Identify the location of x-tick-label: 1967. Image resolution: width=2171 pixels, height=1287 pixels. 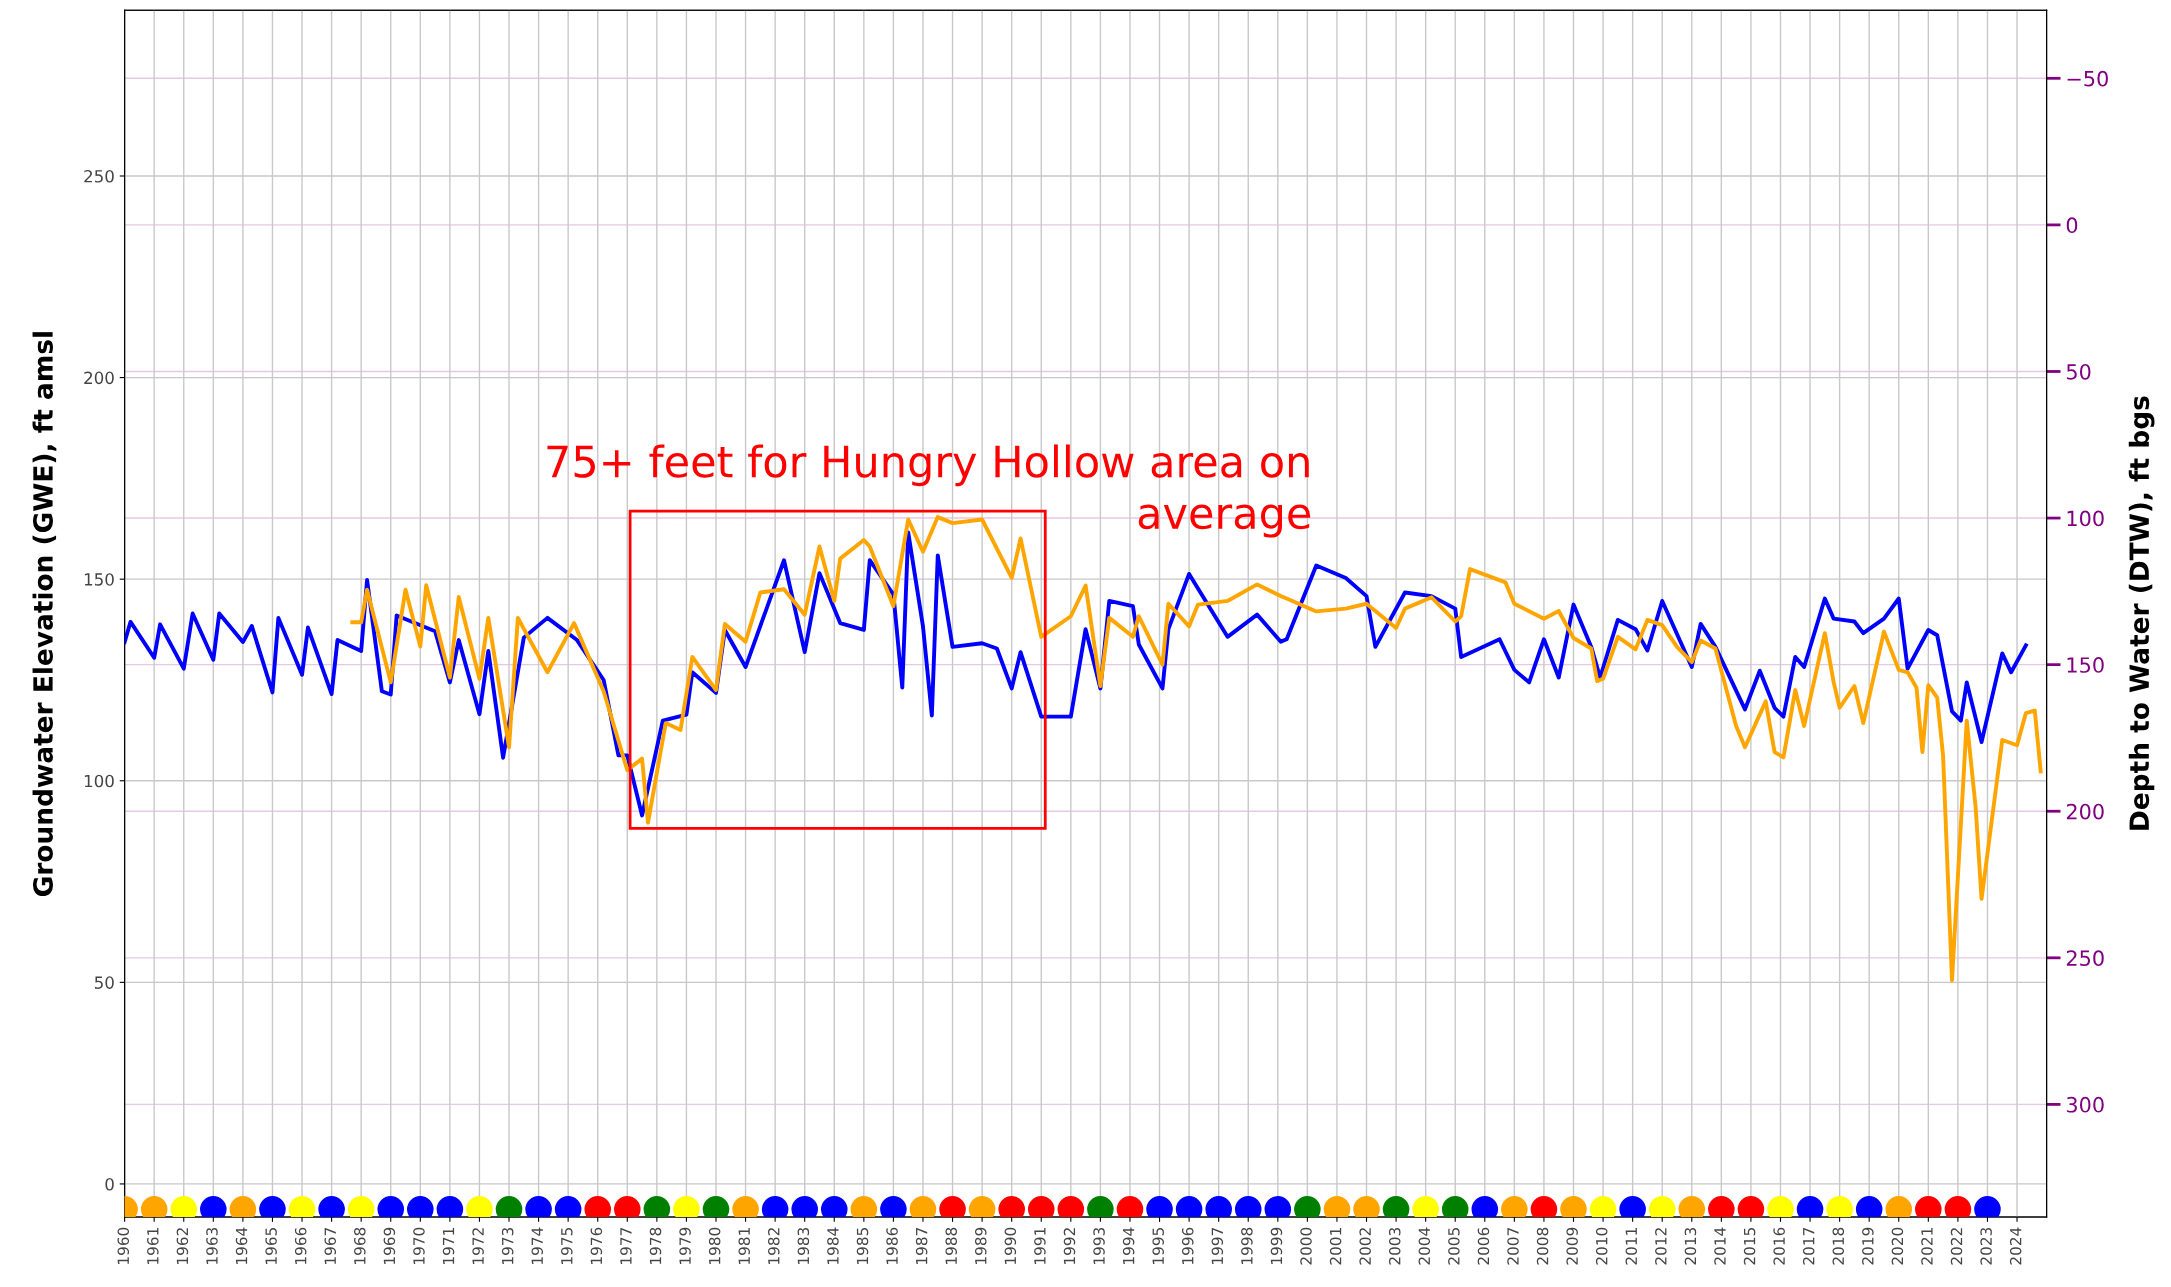
(330, 1246).